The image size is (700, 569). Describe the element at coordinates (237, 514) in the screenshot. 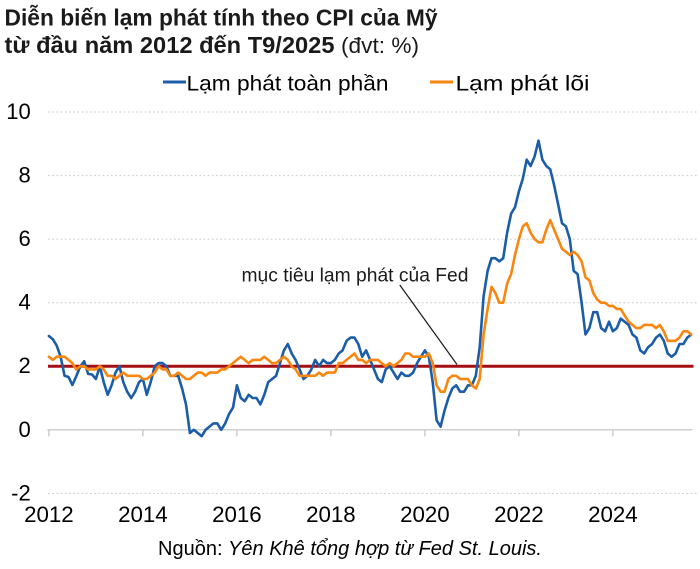

I see `svg-text: 2016` at that location.